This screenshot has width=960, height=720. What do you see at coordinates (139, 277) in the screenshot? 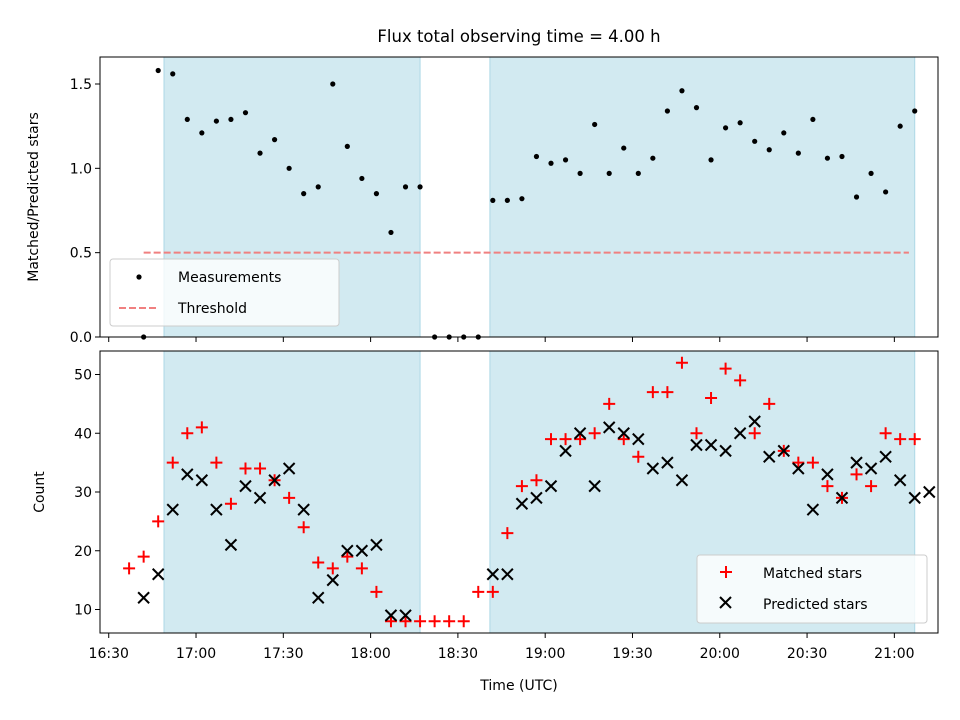
I see `legend-measurements-marker` at bounding box center [139, 277].